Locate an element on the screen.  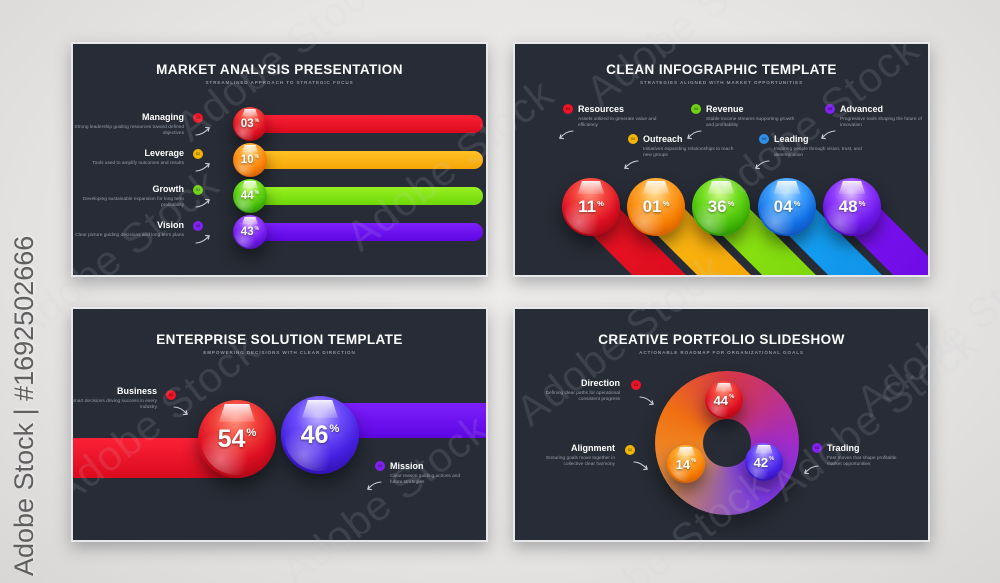
value-ball: 48% is located at coordinates (852, 207).